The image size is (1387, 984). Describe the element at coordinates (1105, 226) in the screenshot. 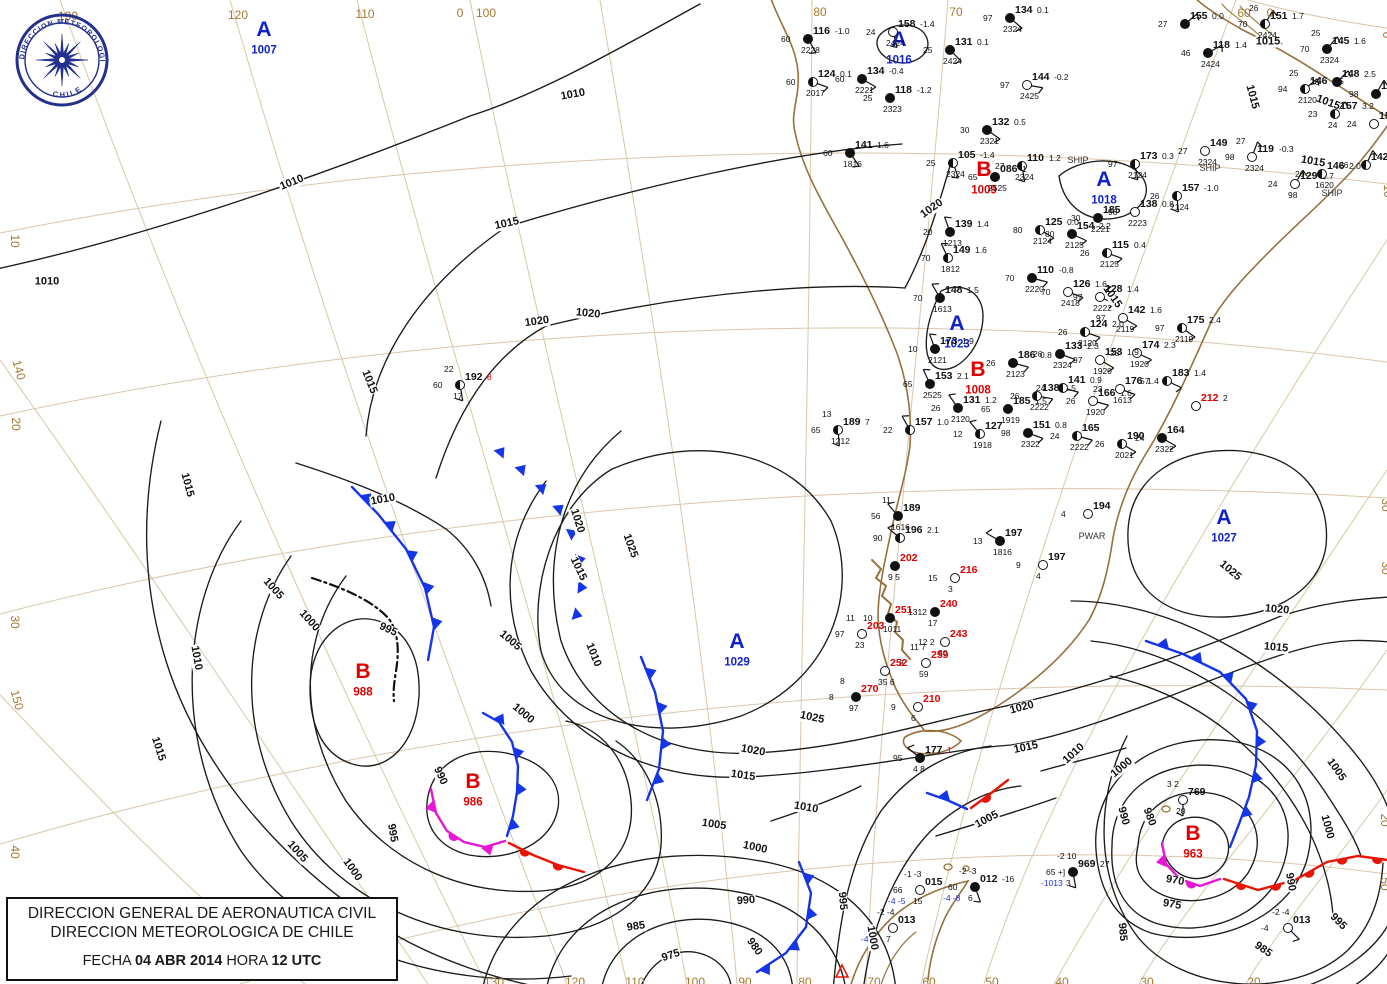

I see `pressure-tendency: 2.2` at that location.